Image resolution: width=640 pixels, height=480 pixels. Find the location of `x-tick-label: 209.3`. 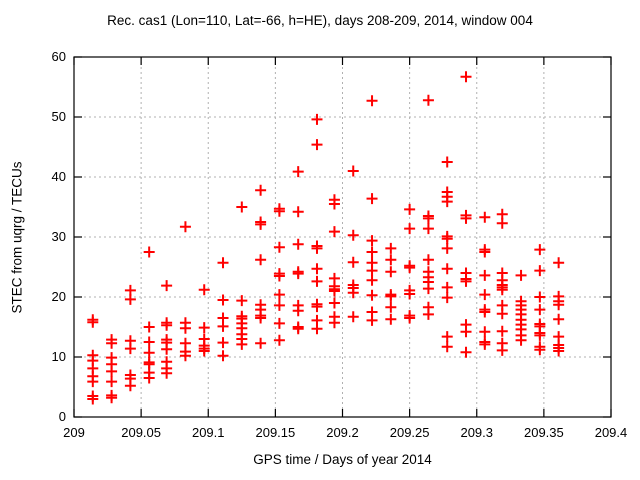

x-tick-label: 209.3 is located at coordinates (477, 432).